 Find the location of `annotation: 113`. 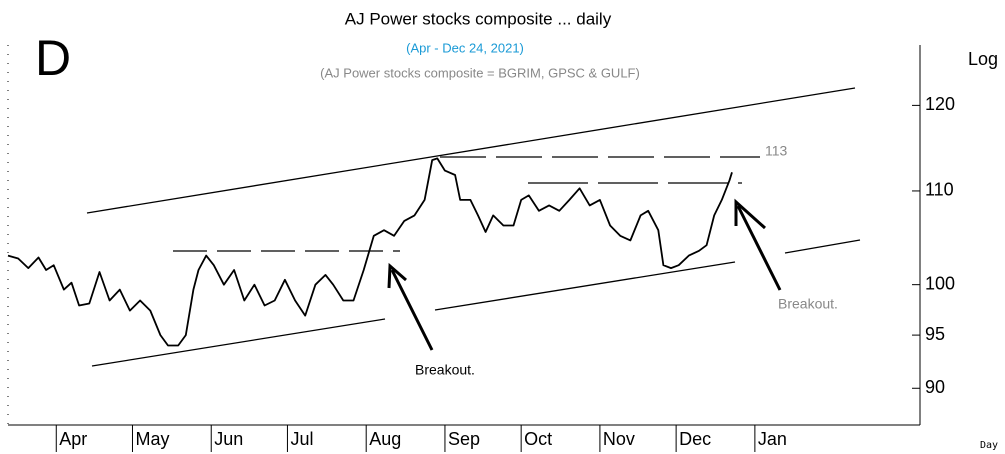

annotation: 113 is located at coordinates (776, 151).